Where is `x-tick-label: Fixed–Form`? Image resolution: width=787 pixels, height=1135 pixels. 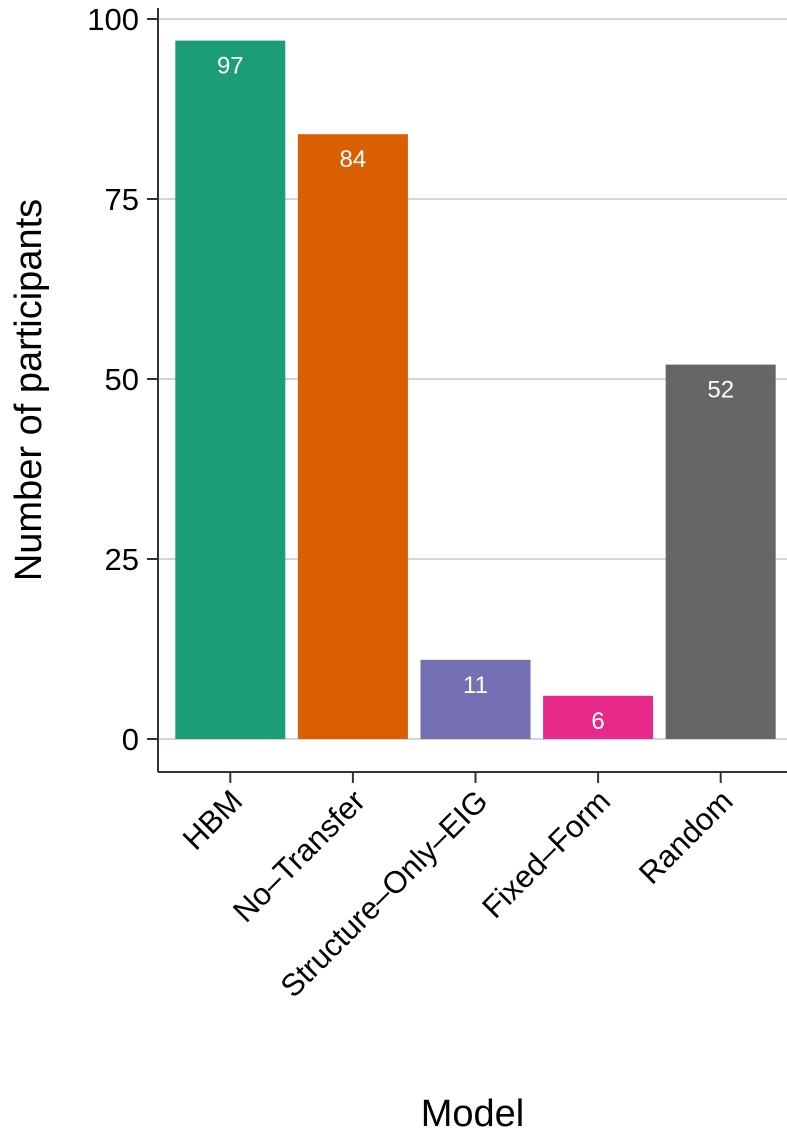 x-tick-label: Fixed–Form is located at coordinates (546, 854).